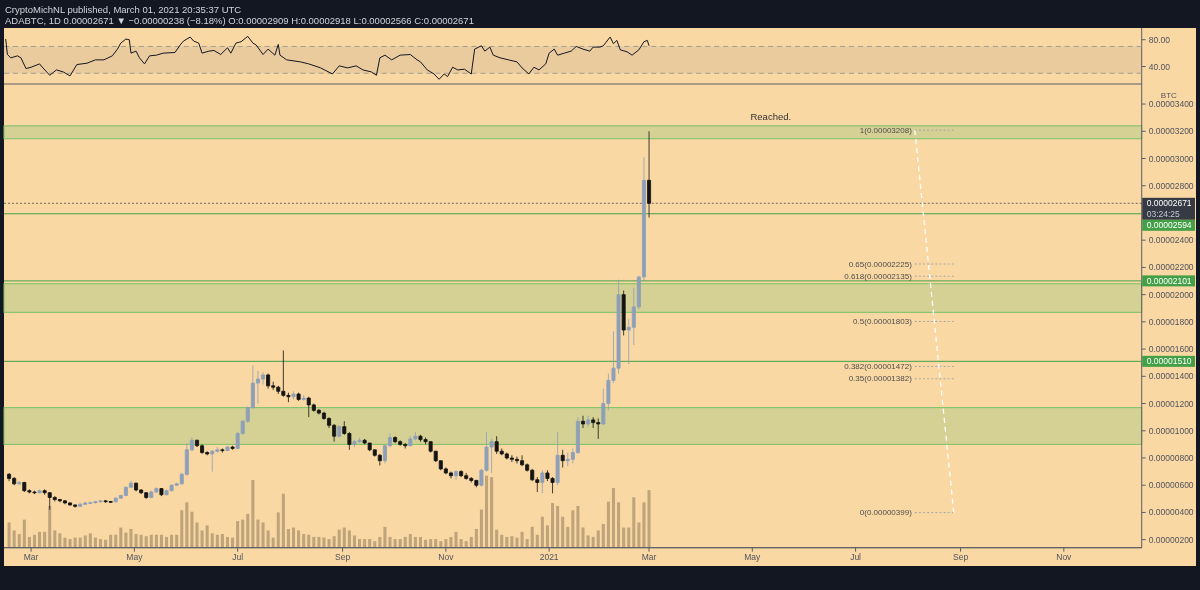  What do you see at coordinates (1169, 225) in the screenshot?
I see `ref-line-label: 0.00002594` at bounding box center [1169, 225].